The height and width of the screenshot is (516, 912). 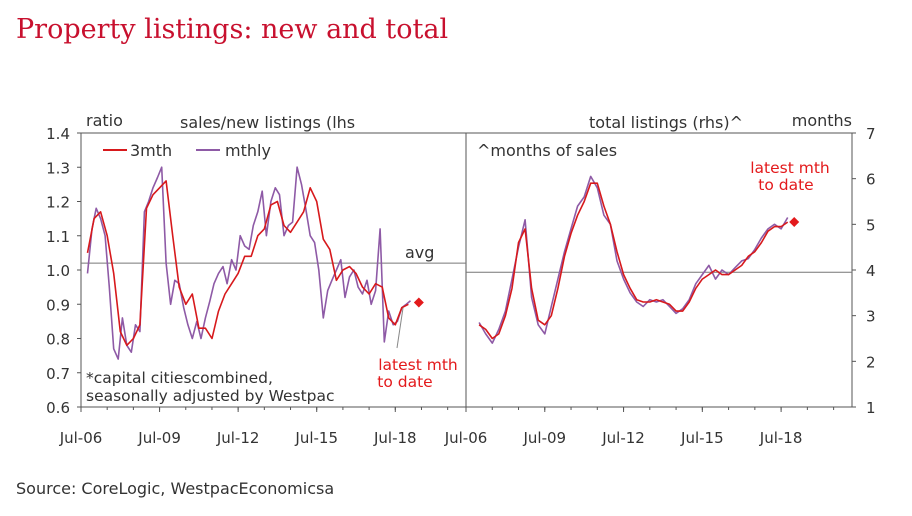 What do you see at coordinates (871, 180) in the screenshot?
I see `y-tick-label: 6` at bounding box center [871, 180].